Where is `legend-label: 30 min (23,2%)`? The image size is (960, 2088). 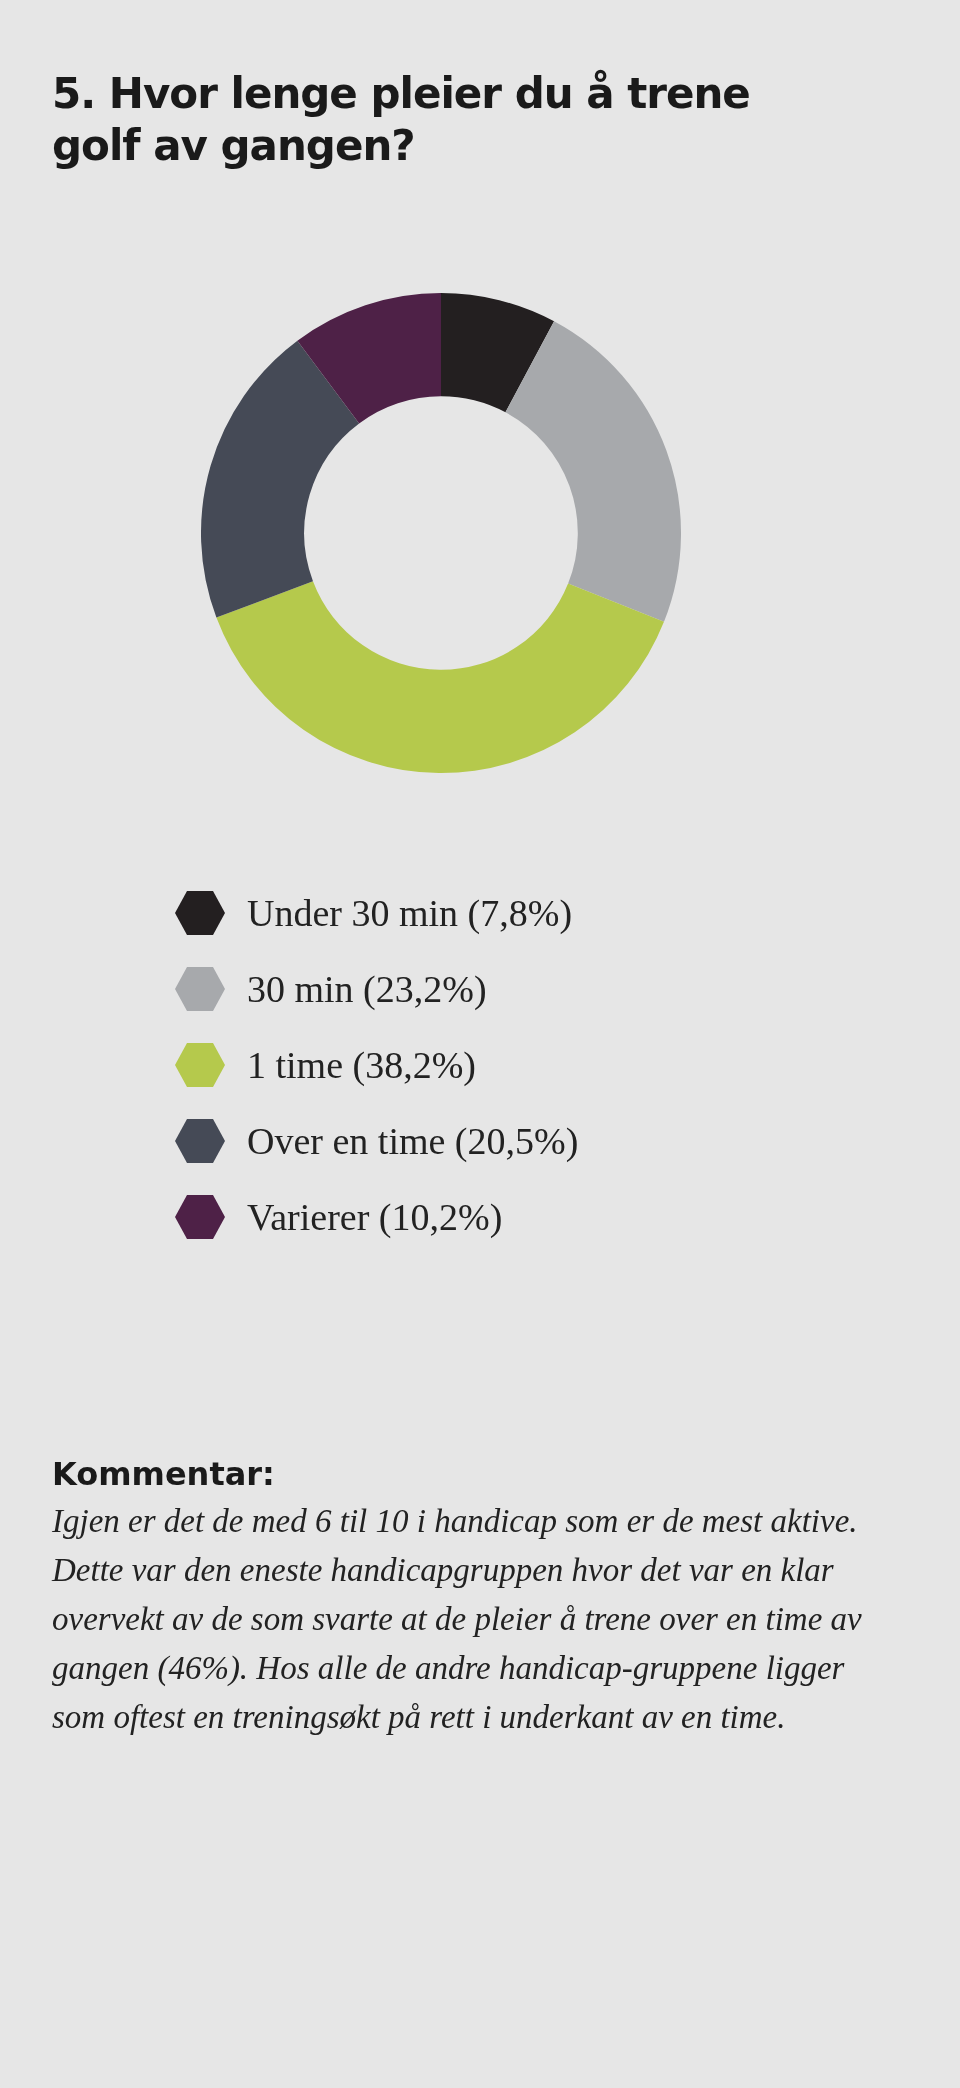
legend-label: 30 min (23,2%) is located at coordinates (367, 989).